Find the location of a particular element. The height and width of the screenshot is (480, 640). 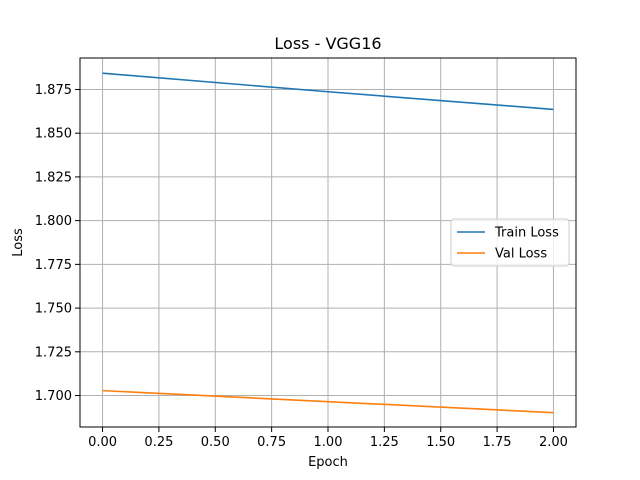

y-tick-label: 1.825 is located at coordinates (53, 177).